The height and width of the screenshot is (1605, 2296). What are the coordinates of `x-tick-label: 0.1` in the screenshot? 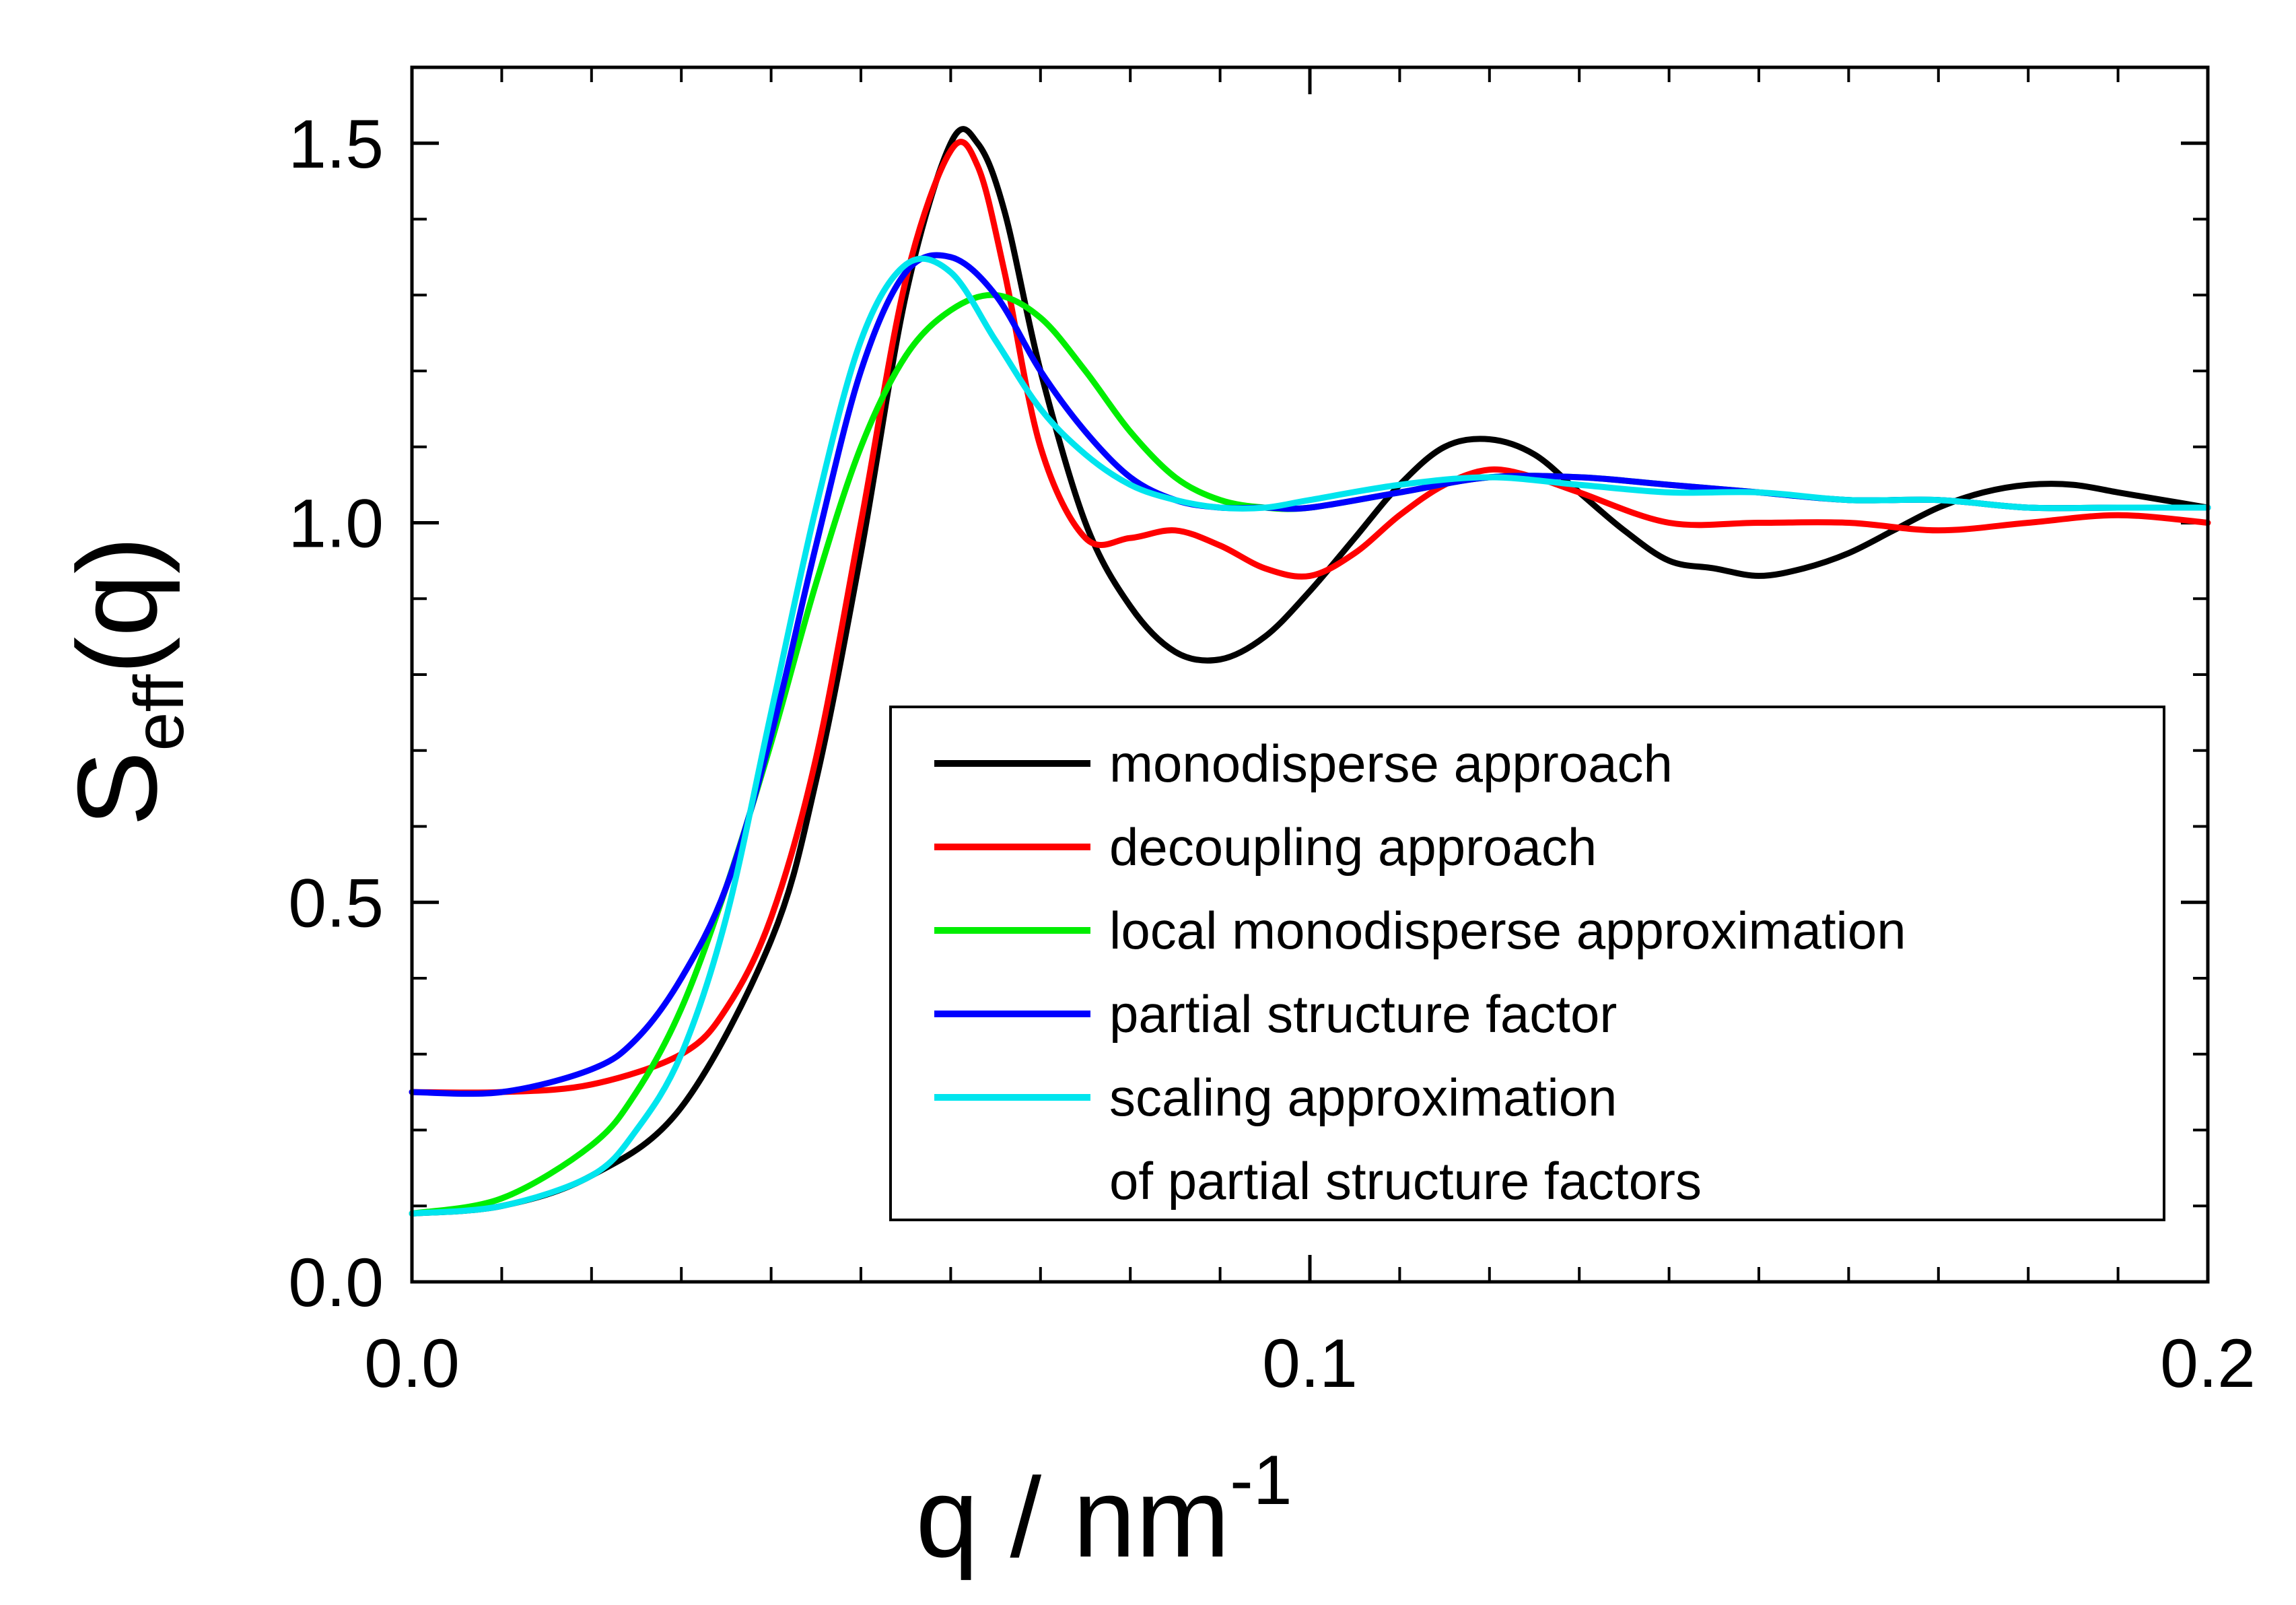 It's located at (1310, 1363).